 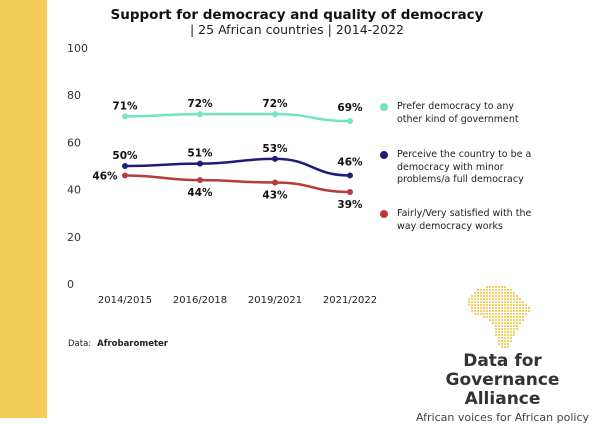 I want to click on data-label: 50%, so click(x=125, y=156).